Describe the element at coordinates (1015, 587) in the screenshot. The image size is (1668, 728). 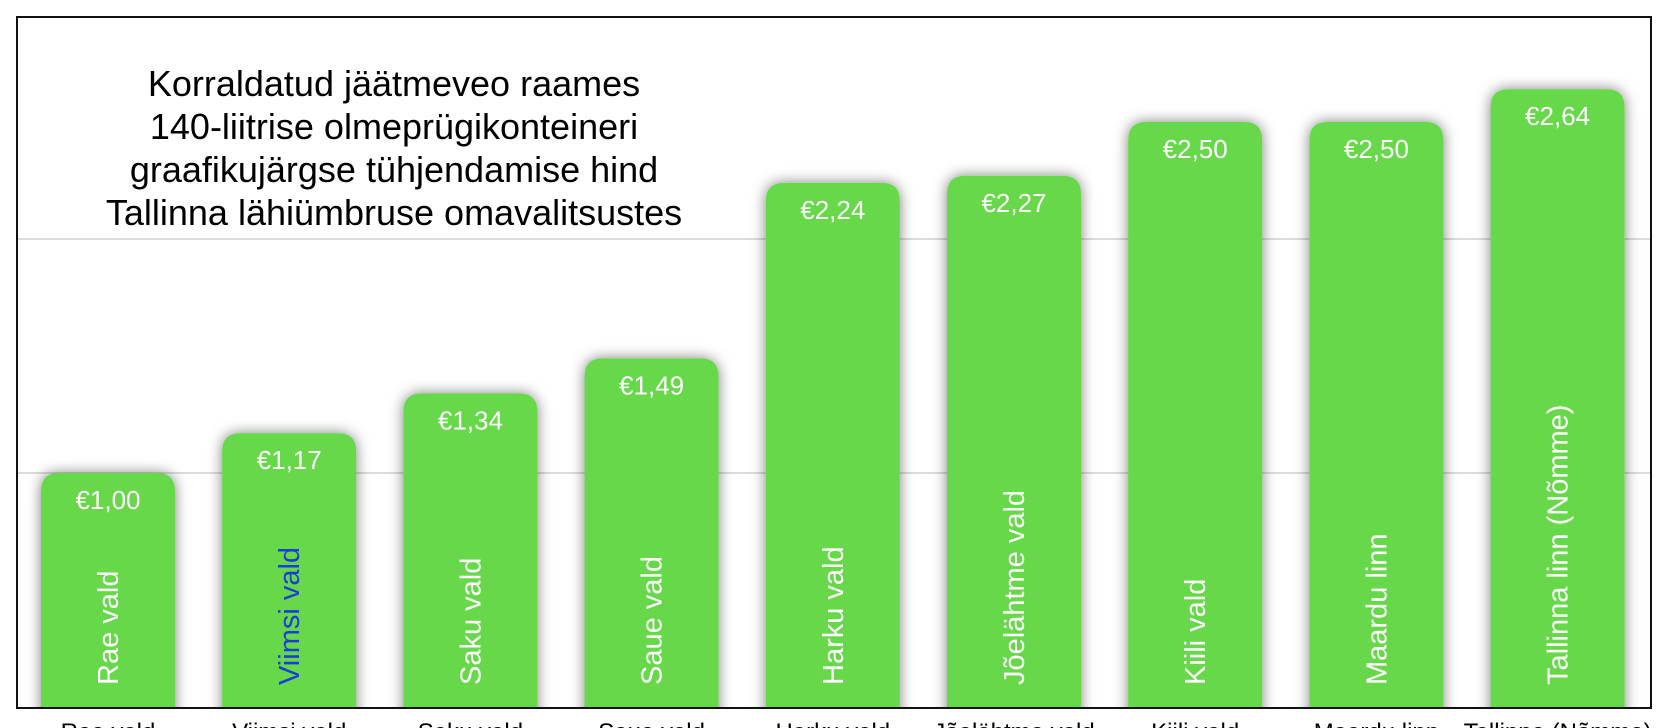
I see `bar-category-label: Jõelähtme vald` at that location.